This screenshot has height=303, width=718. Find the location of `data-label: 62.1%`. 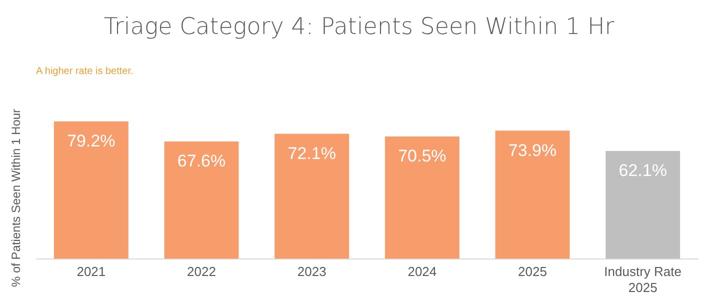

data-label: 62.1% is located at coordinates (642, 170).